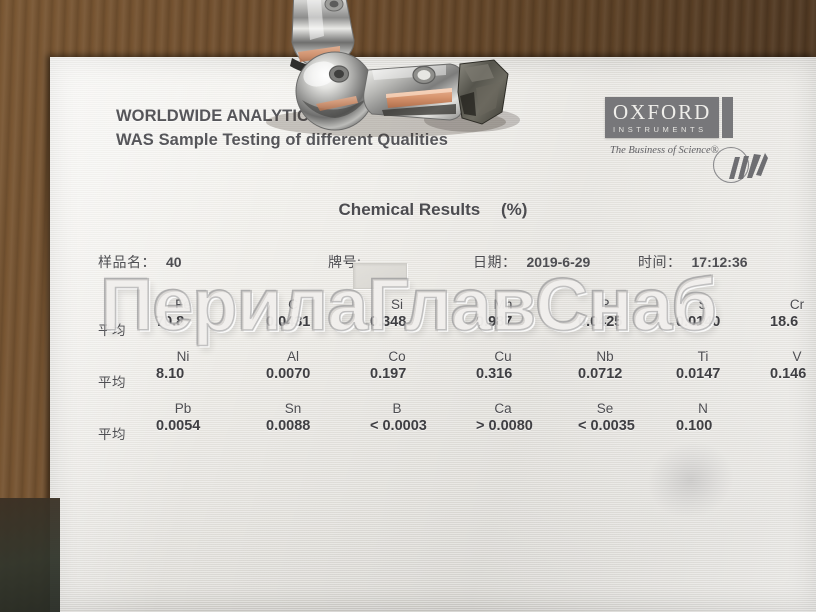  What do you see at coordinates (600, 374) in the screenshot?
I see `element-value: 0.0712` at bounding box center [600, 374].